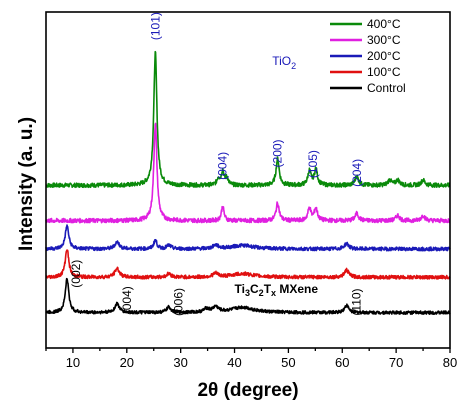 This screenshot has height=406, width=475. What do you see at coordinates (313, 164) in the screenshot?
I see `peak-label: (105)` at bounding box center [313, 164].